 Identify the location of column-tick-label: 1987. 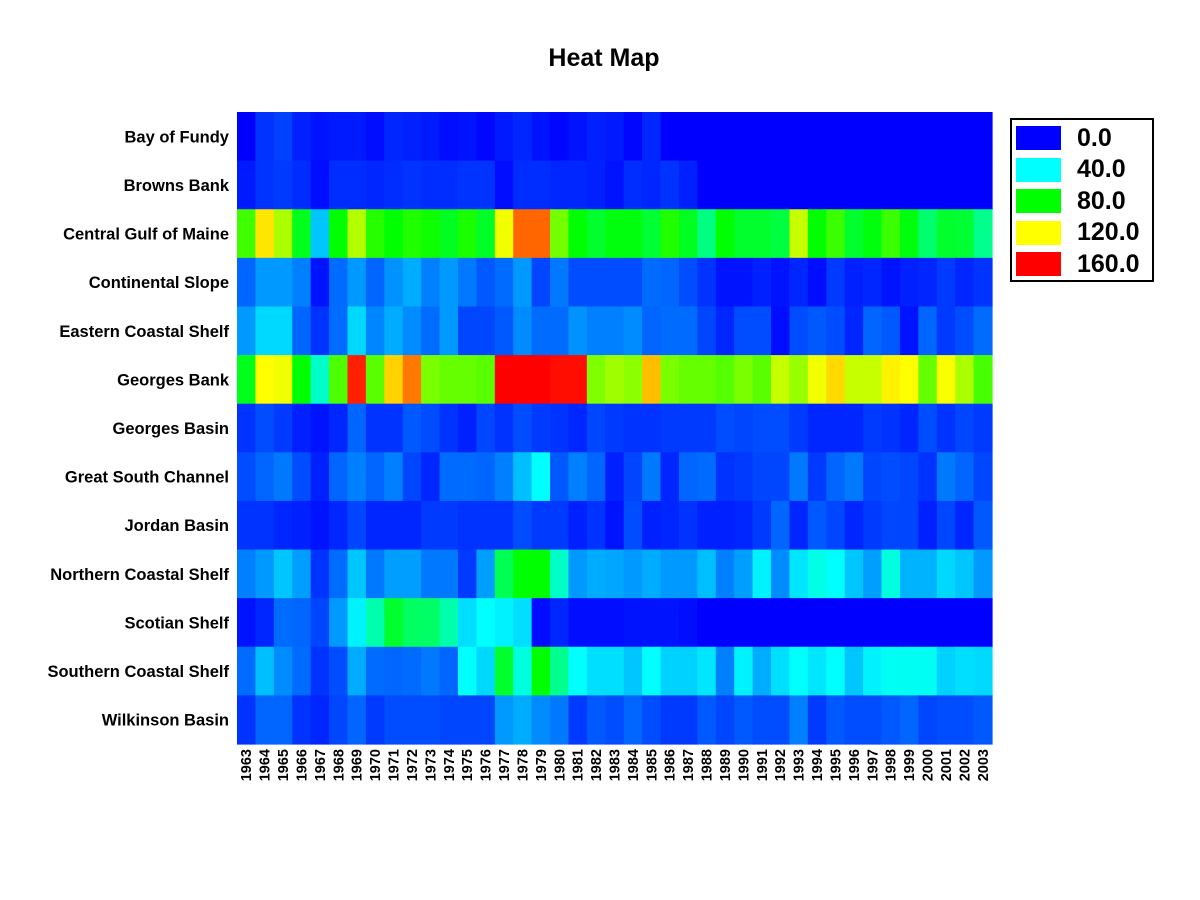
(689, 765).